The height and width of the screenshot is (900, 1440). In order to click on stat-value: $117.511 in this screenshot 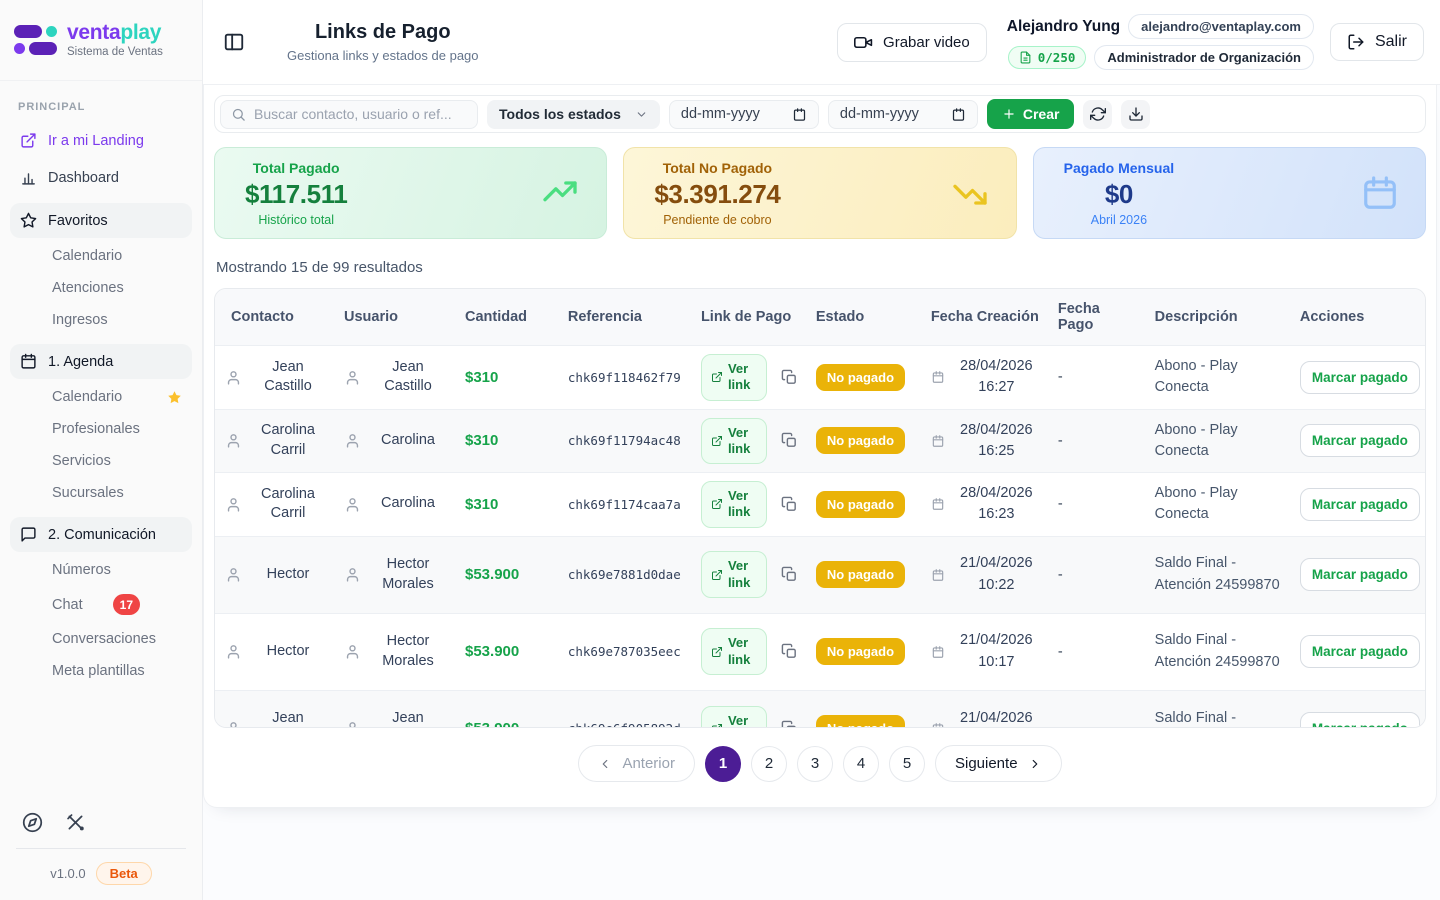, I will do `click(296, 193)`.